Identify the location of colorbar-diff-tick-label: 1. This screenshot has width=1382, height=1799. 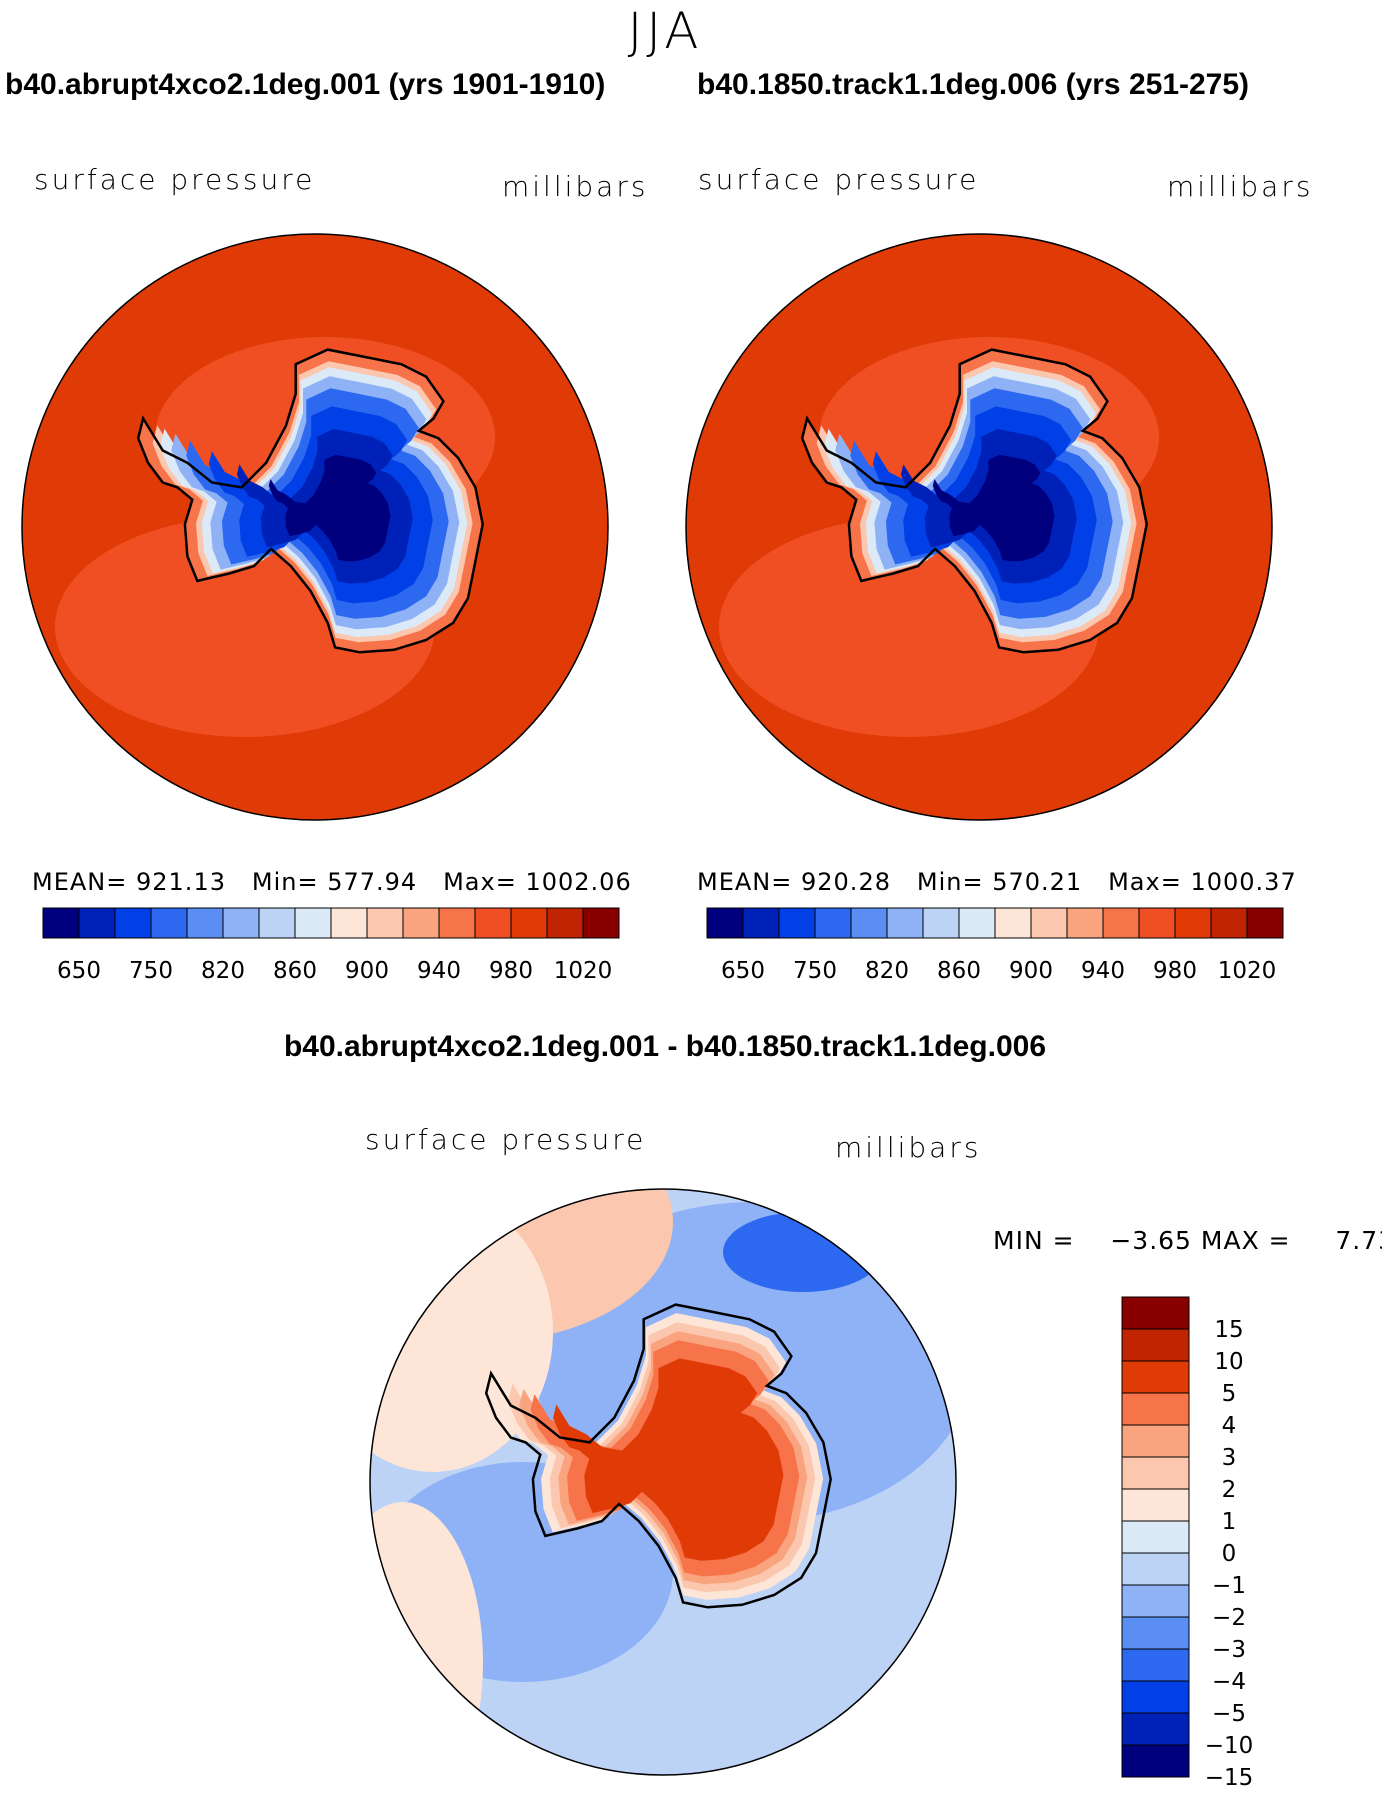
(1229, 1522).